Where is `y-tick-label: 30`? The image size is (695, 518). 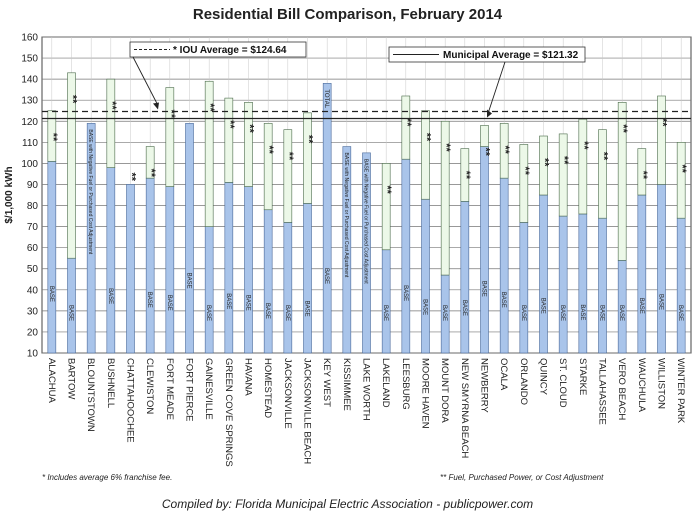
y-tick-label: 30 is located at coordinates (33, 311).